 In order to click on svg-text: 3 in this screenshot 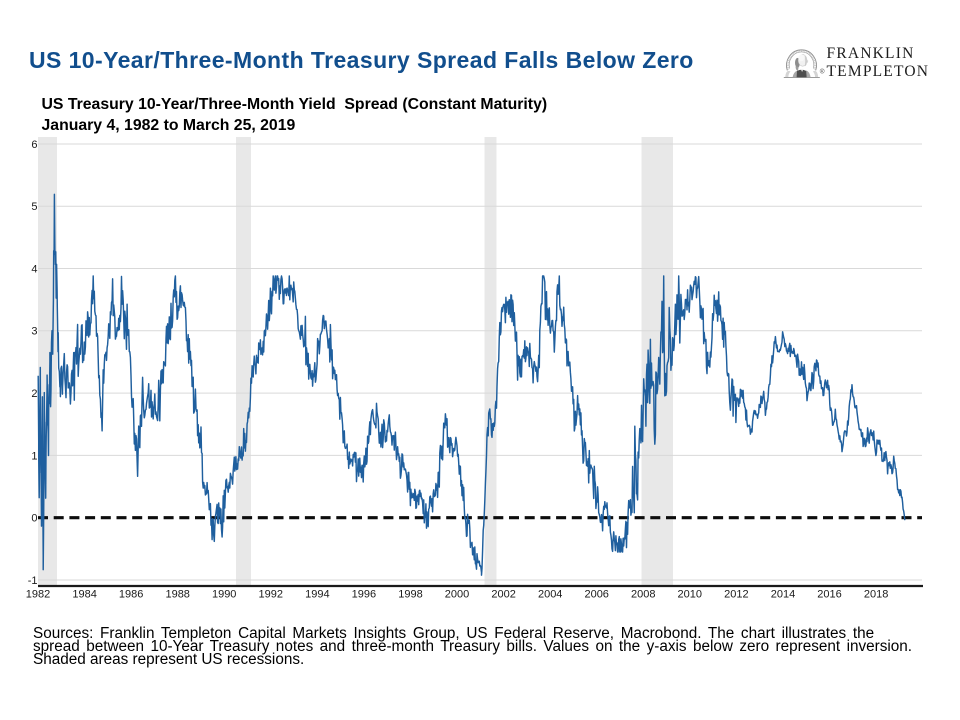, I will do `click(34, 332)`.